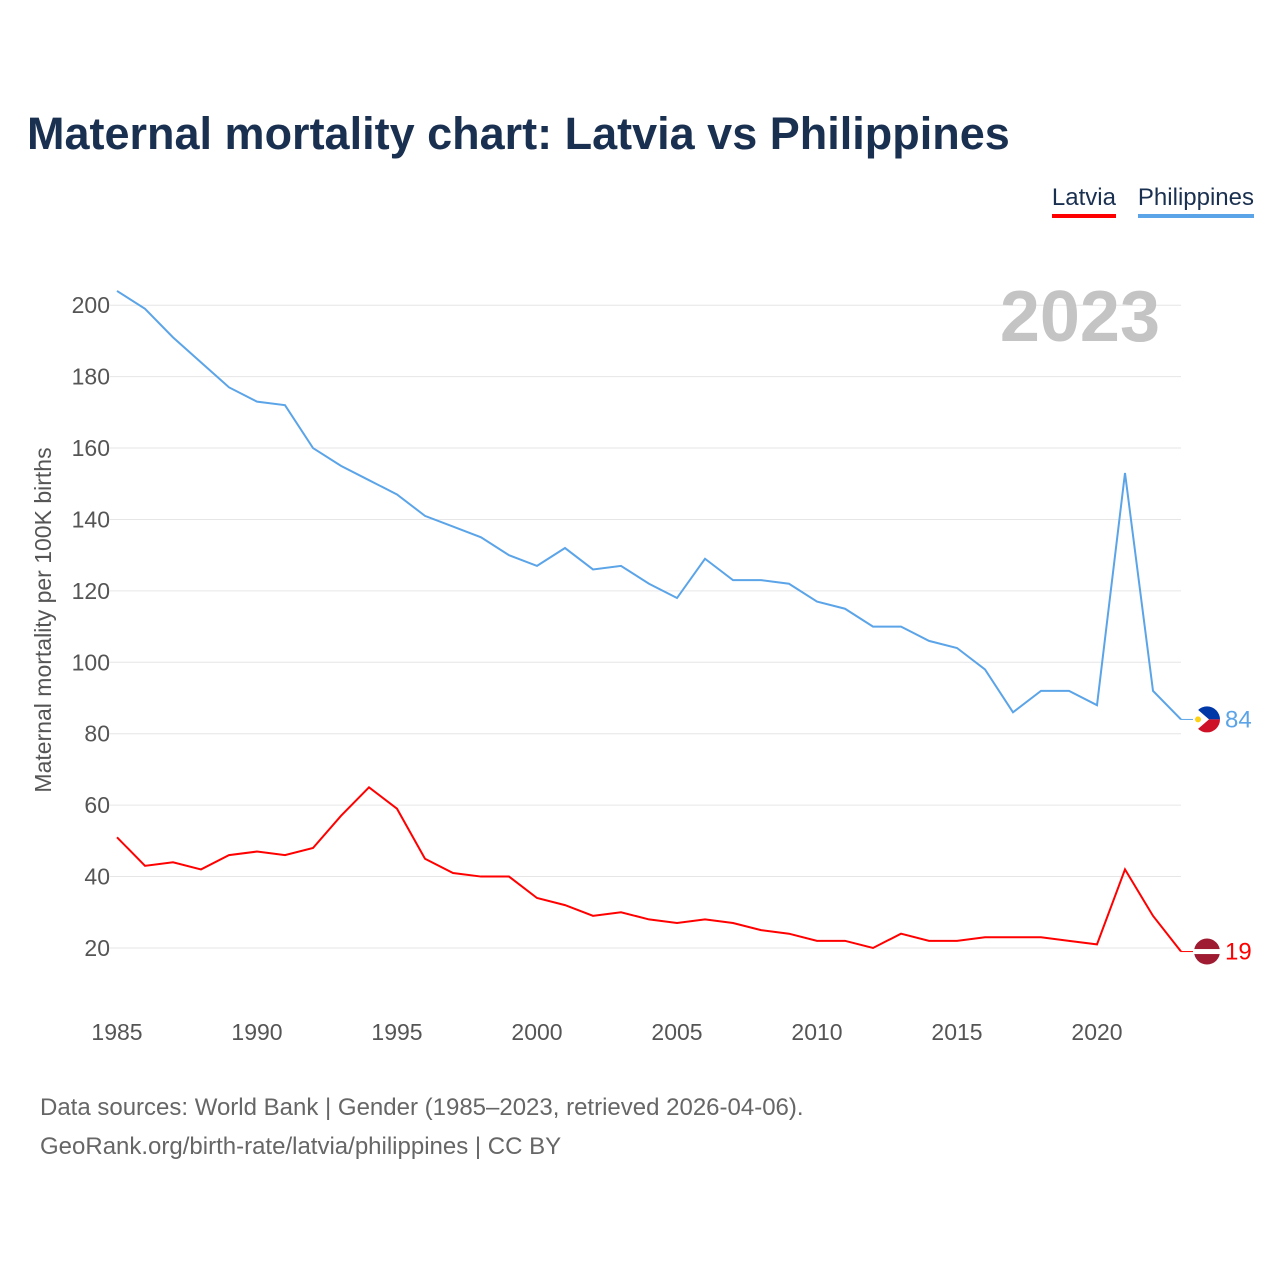 The image size is (1280, 1280). What do you see at coordinates (396, 1032) in the screenshot?
I see `x-tick-label: 1995` at bounding box center [396, 1032].